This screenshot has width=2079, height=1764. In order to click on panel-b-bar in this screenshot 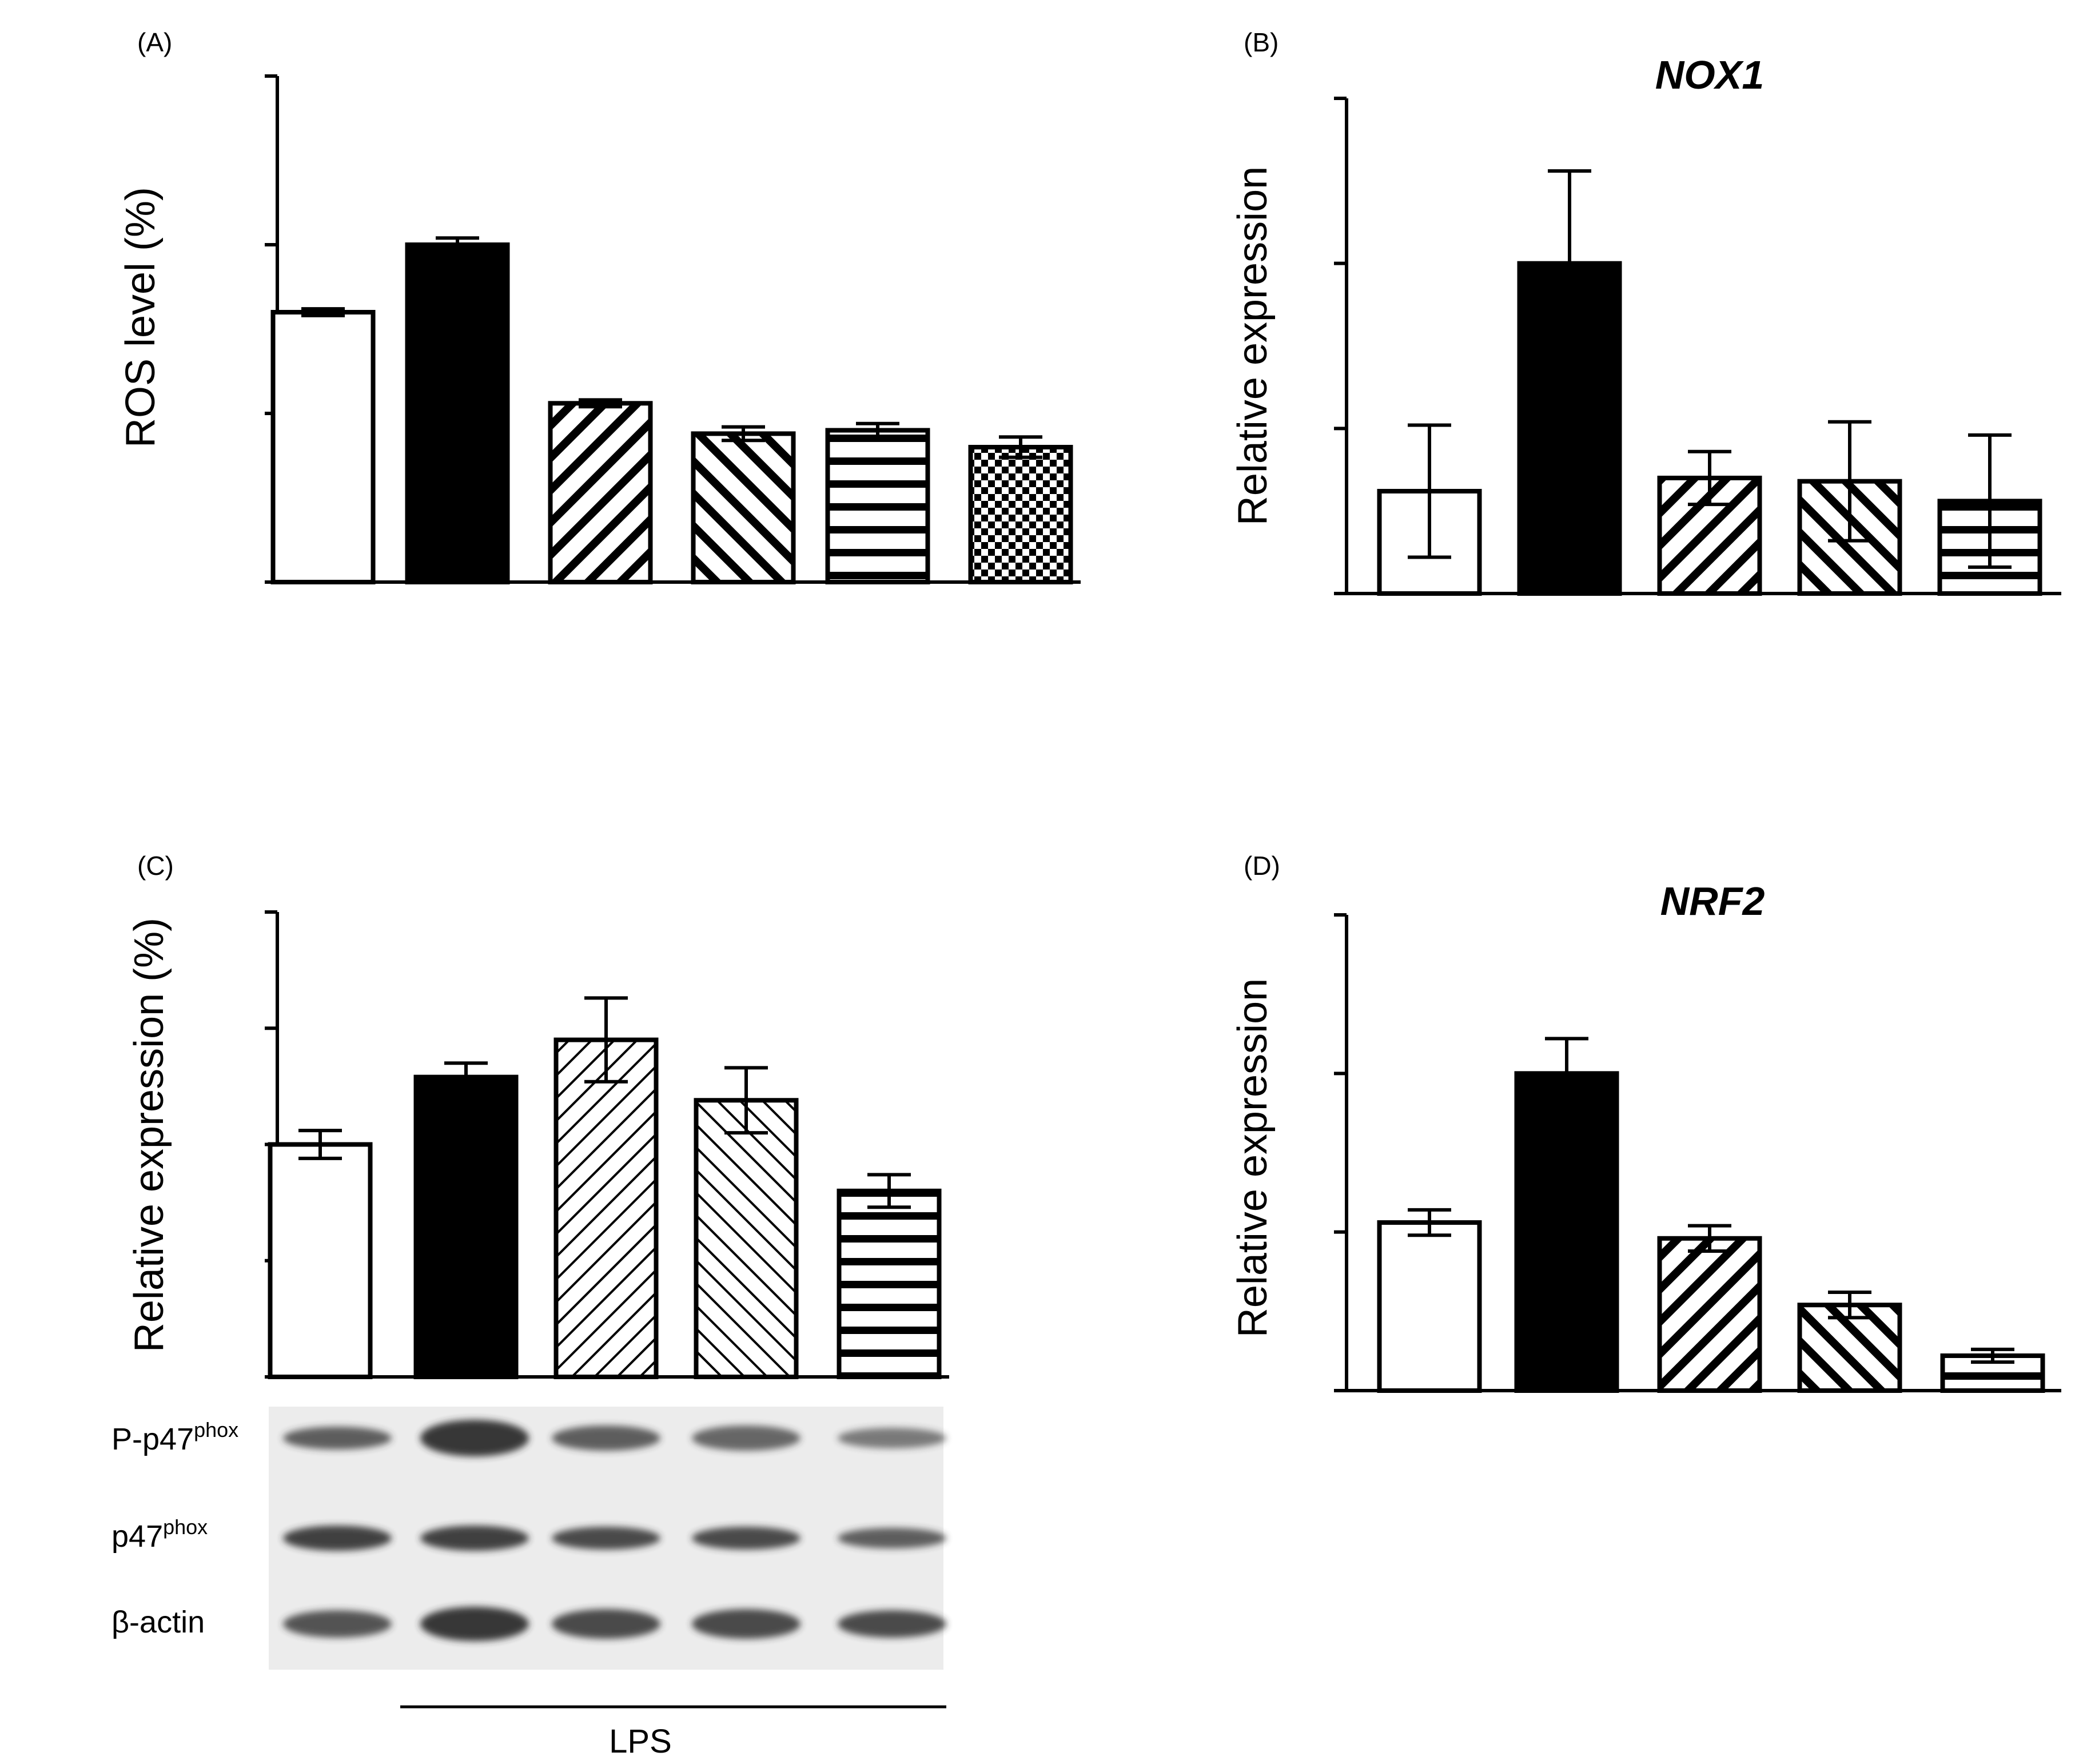, I will do `click(1569, 428)`.